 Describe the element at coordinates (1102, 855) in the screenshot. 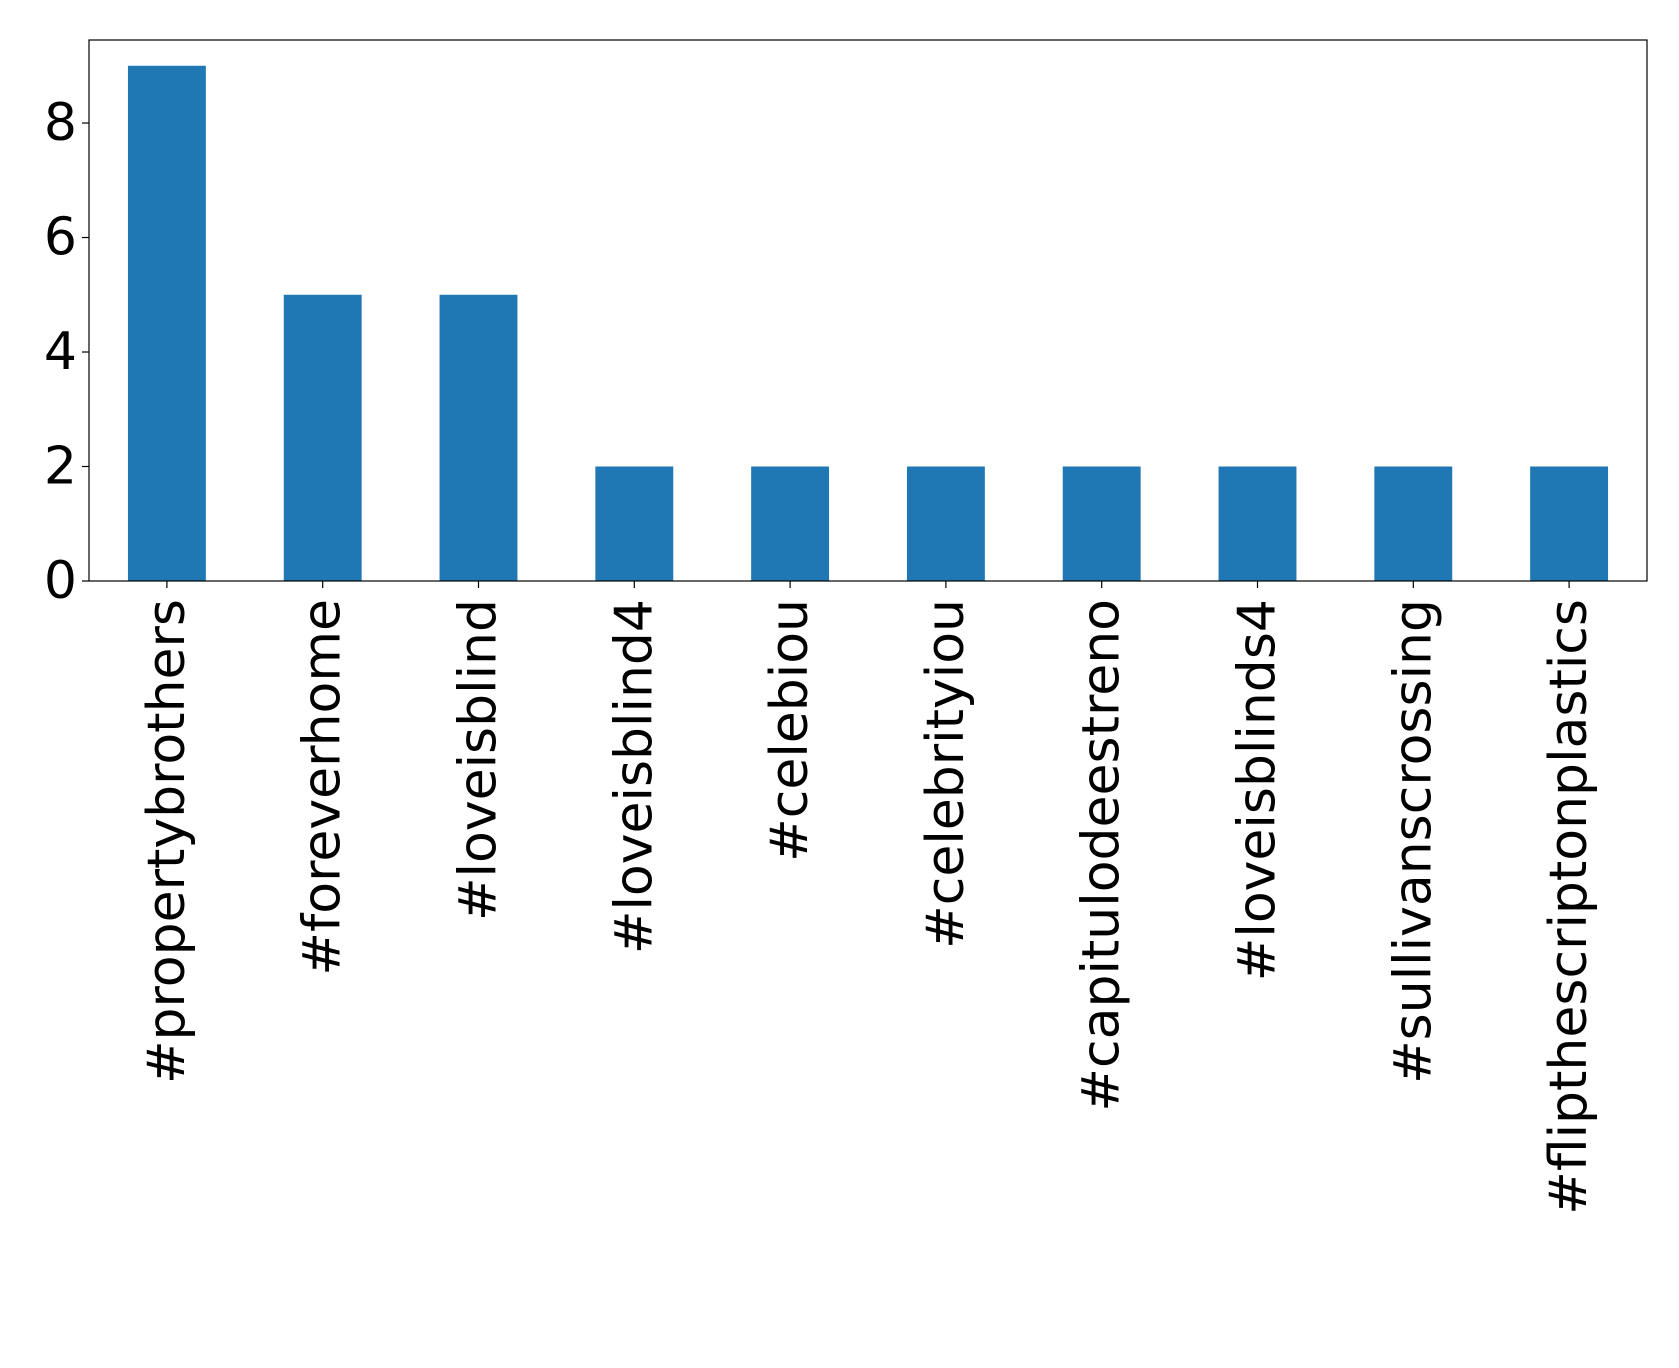

I see `x-tick-label: #capitulodeestreno` at that location.